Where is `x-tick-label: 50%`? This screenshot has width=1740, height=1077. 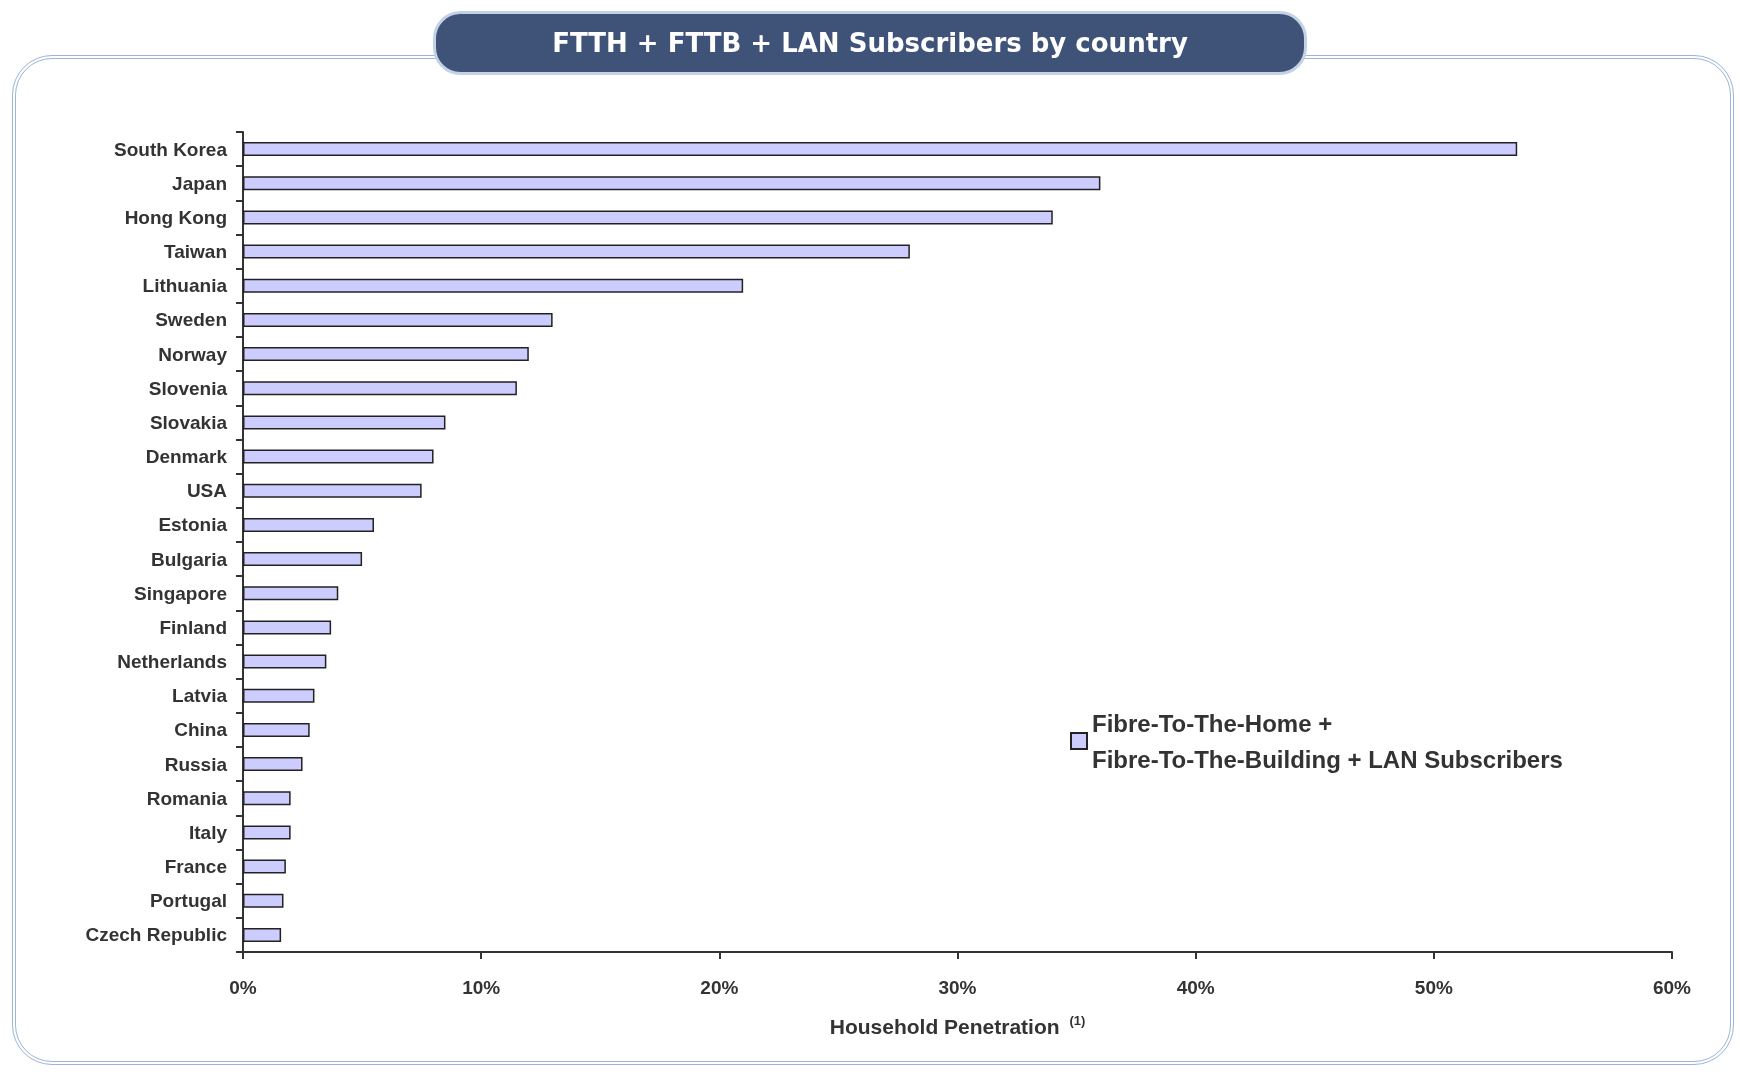 x-tick-label: 50% is located at coordinates (1433, 987).